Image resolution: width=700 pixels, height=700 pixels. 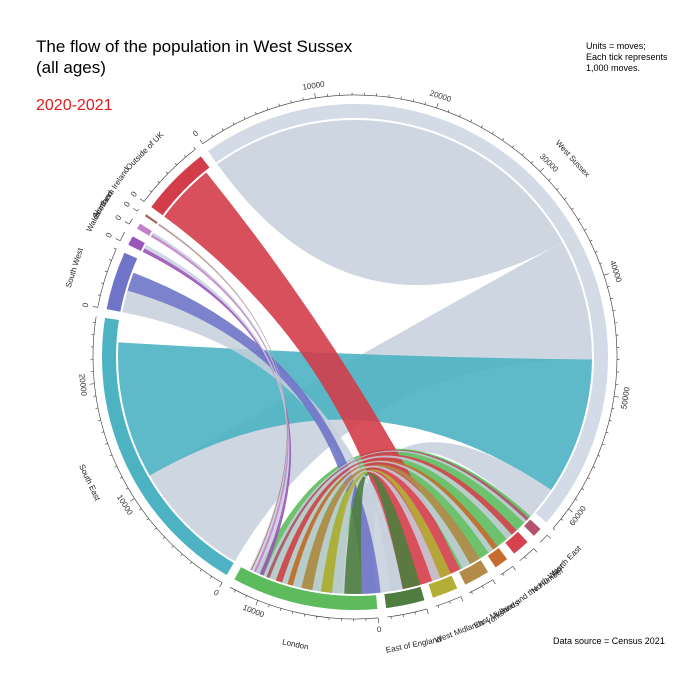 What do you see at coordinates (74, 105) in the screenshot?
I see `year-label: 2020-2021` at bounding box center [74, 105].